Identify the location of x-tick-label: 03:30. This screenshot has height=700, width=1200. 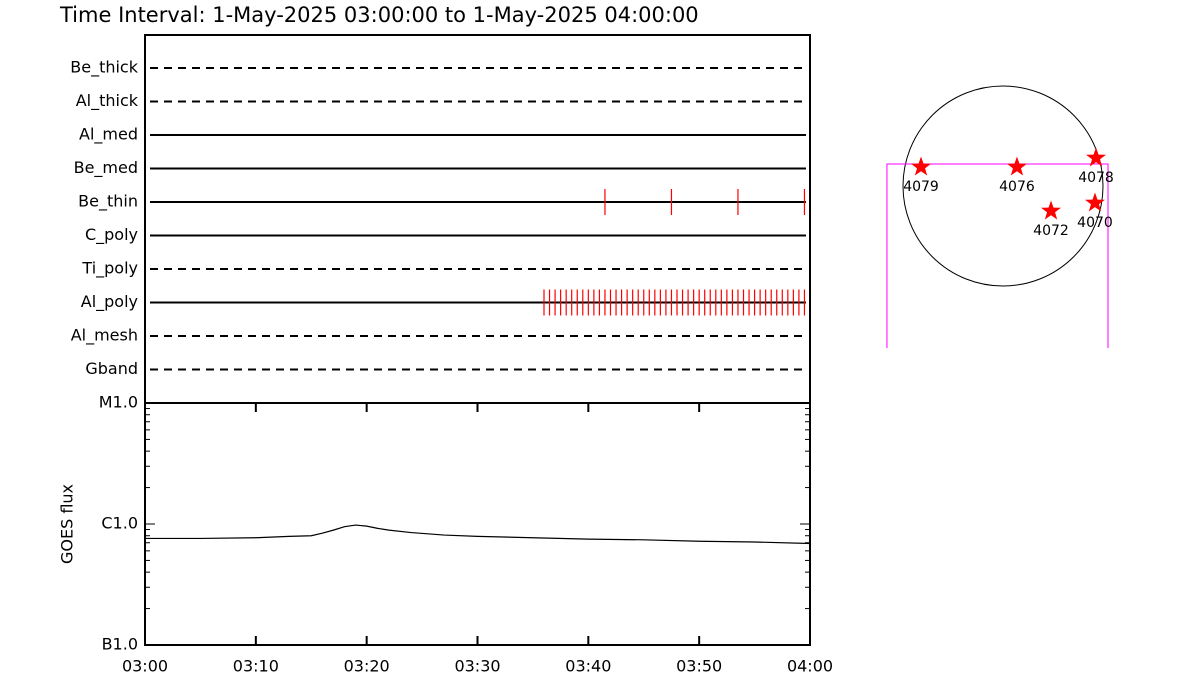
(477, 666).